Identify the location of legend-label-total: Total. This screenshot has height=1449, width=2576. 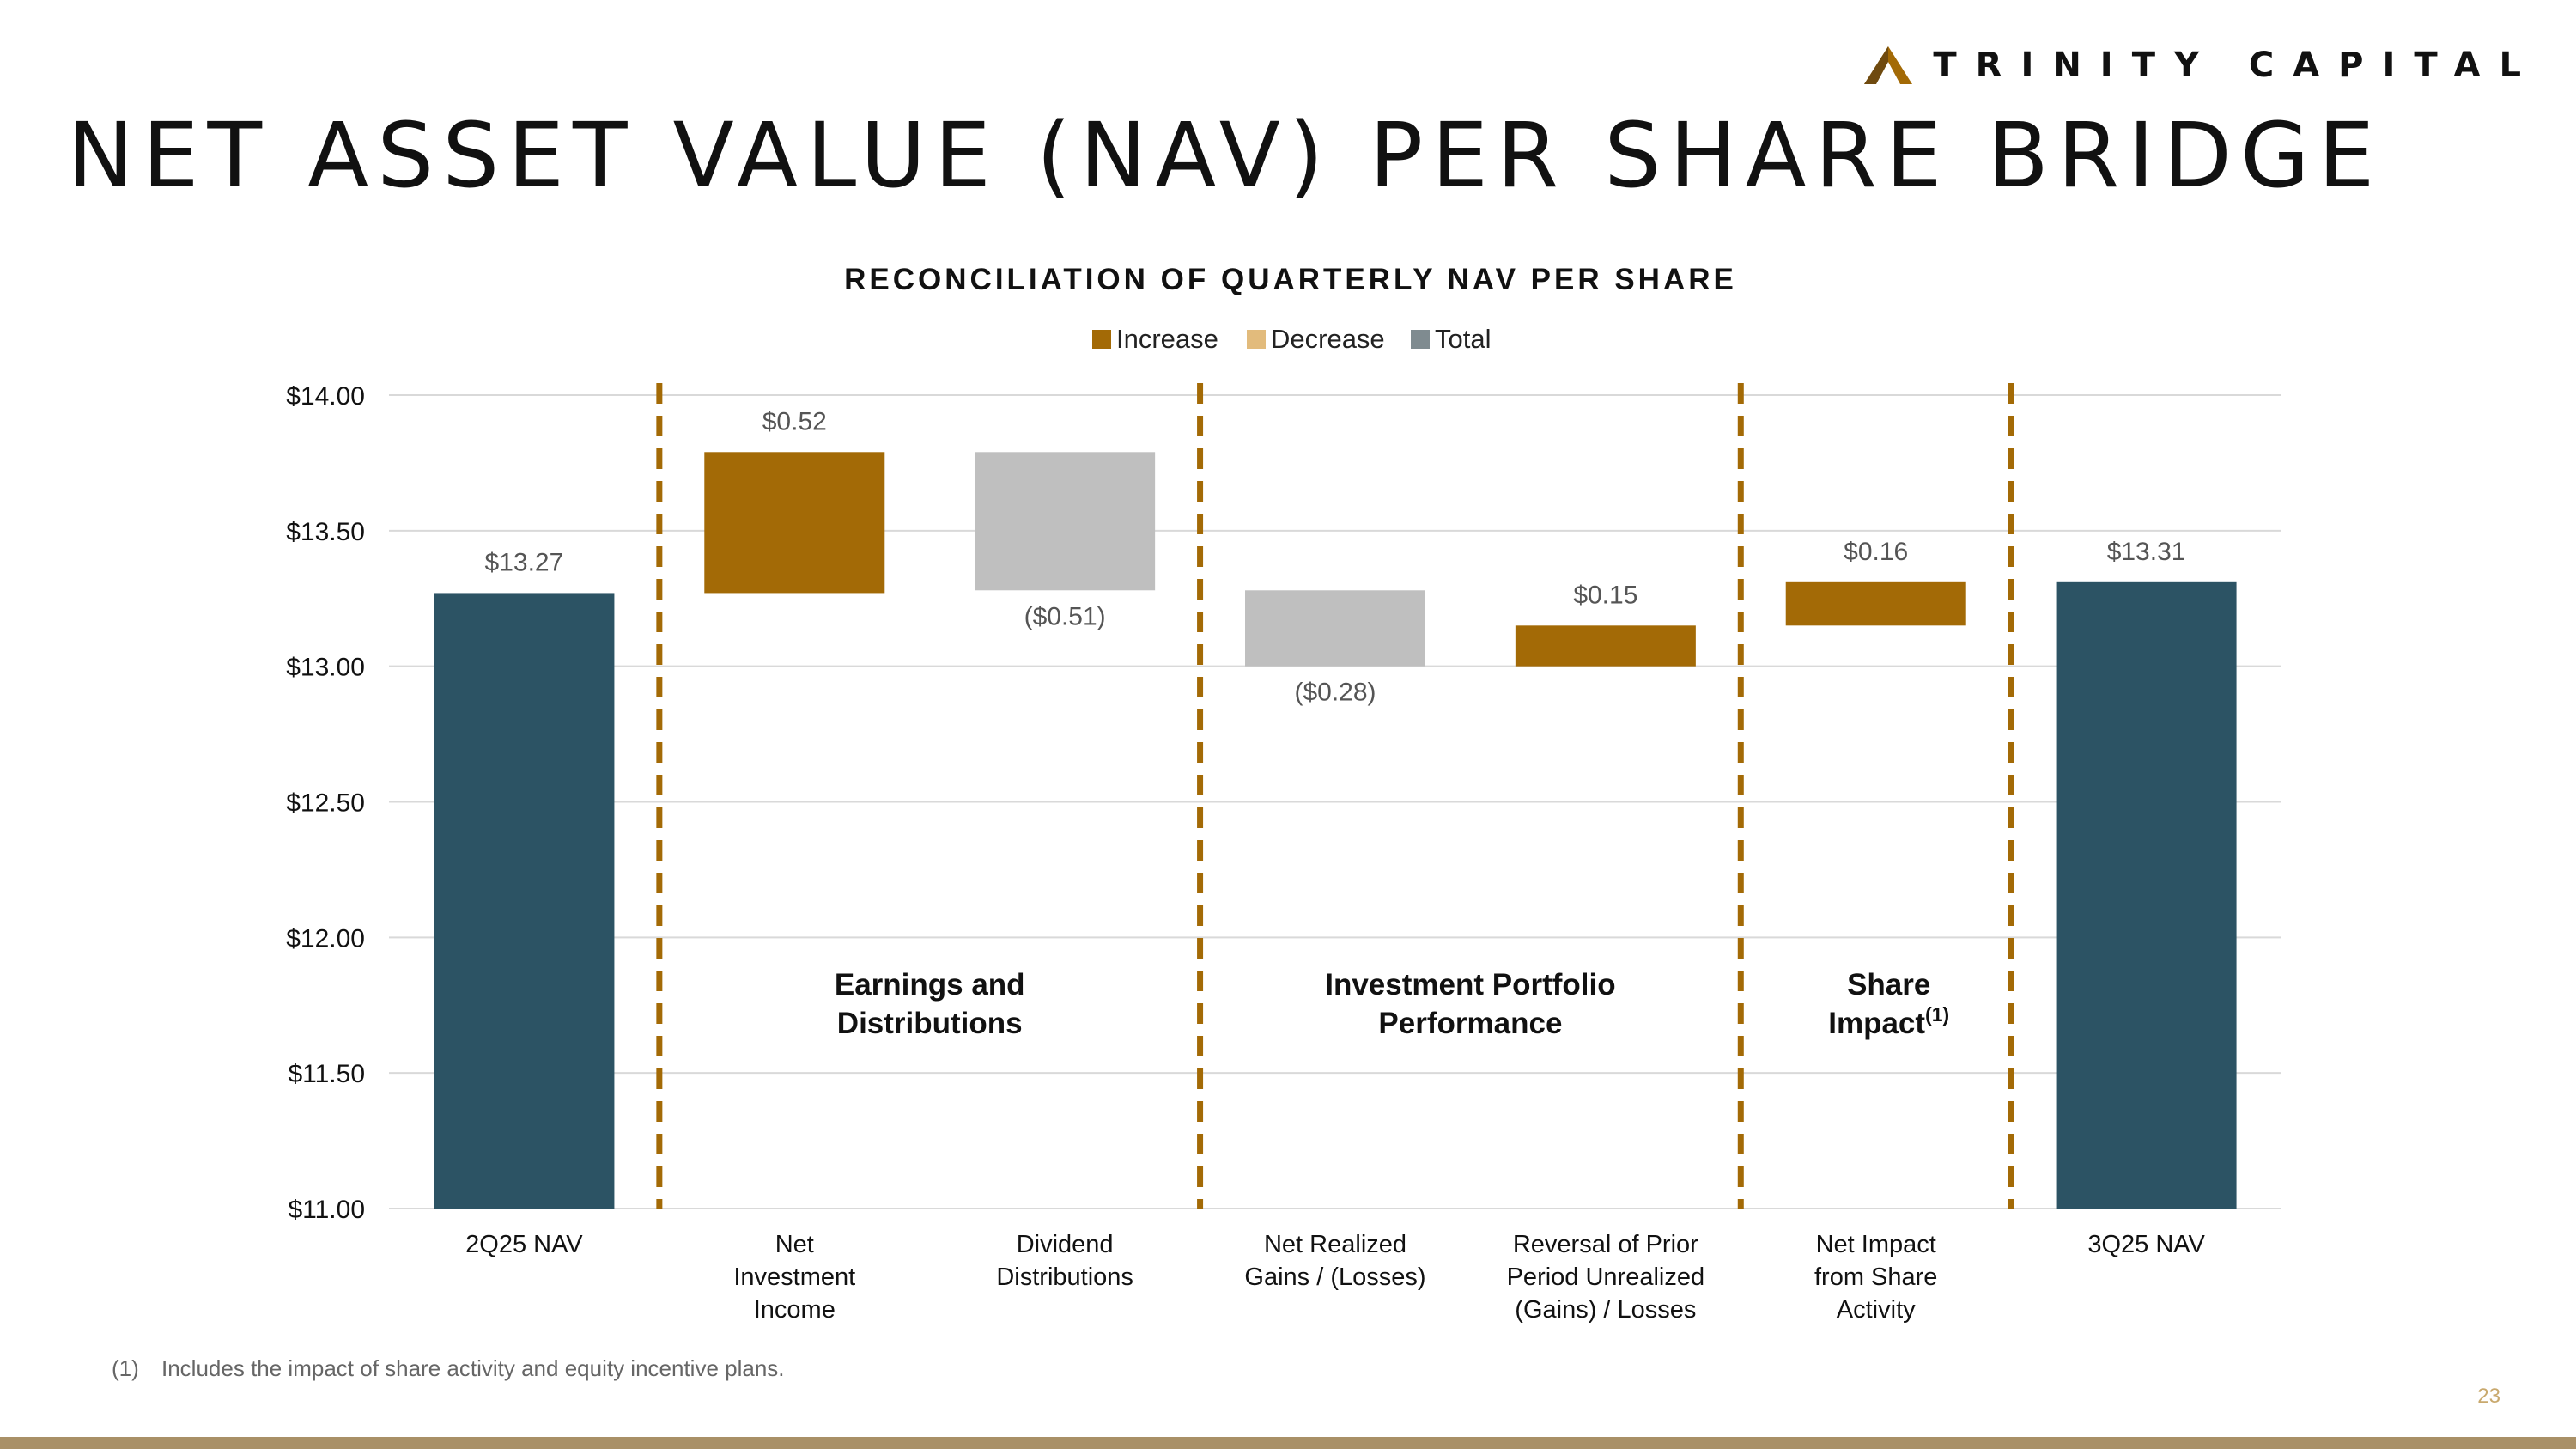
(1463, 339).